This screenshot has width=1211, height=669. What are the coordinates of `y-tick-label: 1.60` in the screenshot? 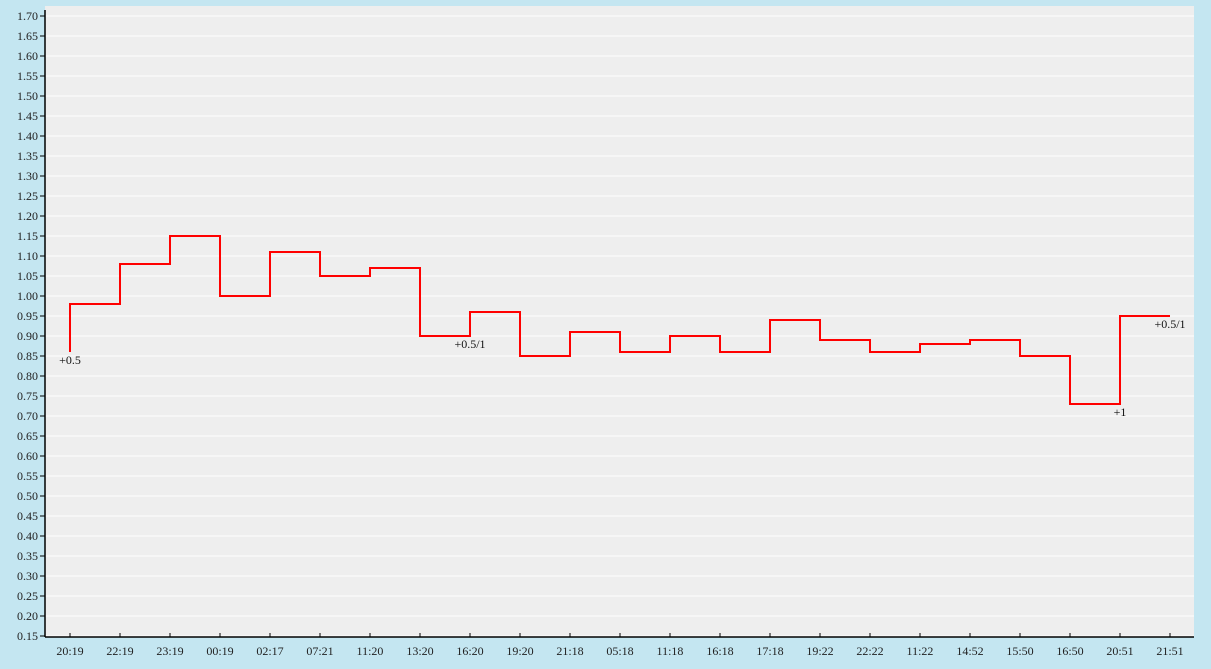 It's located at (27, 56).